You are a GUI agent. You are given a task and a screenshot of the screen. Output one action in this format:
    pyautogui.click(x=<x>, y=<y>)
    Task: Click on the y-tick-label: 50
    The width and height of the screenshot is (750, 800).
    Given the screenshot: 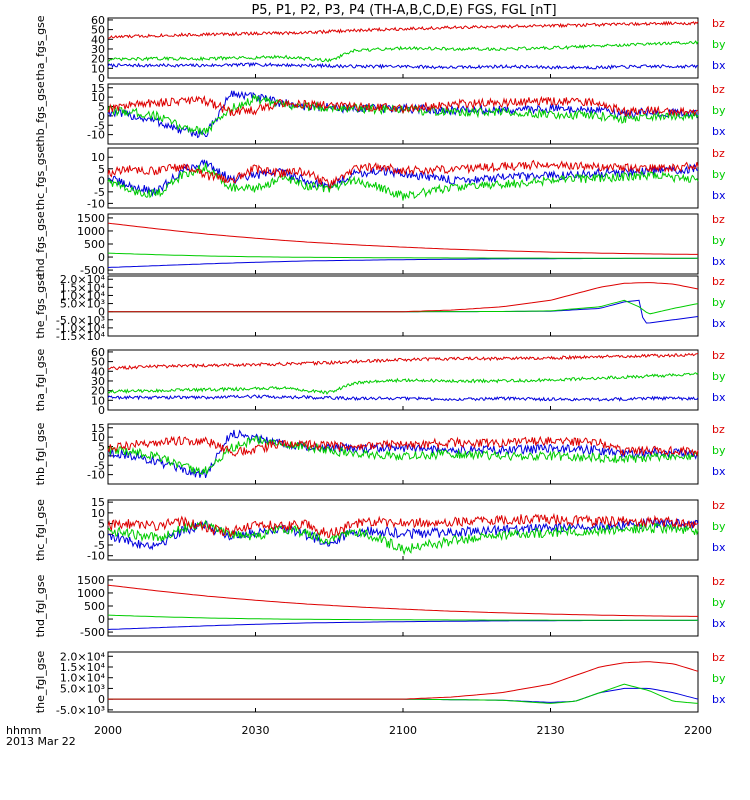 What is the action you would take?
    pyautogui.click(x=98, y=30)
    